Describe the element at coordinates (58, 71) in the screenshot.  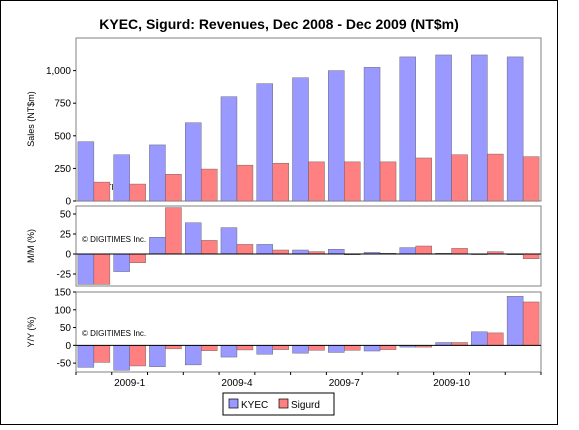
I see `sales-ytick-label: 1,000` at that location.